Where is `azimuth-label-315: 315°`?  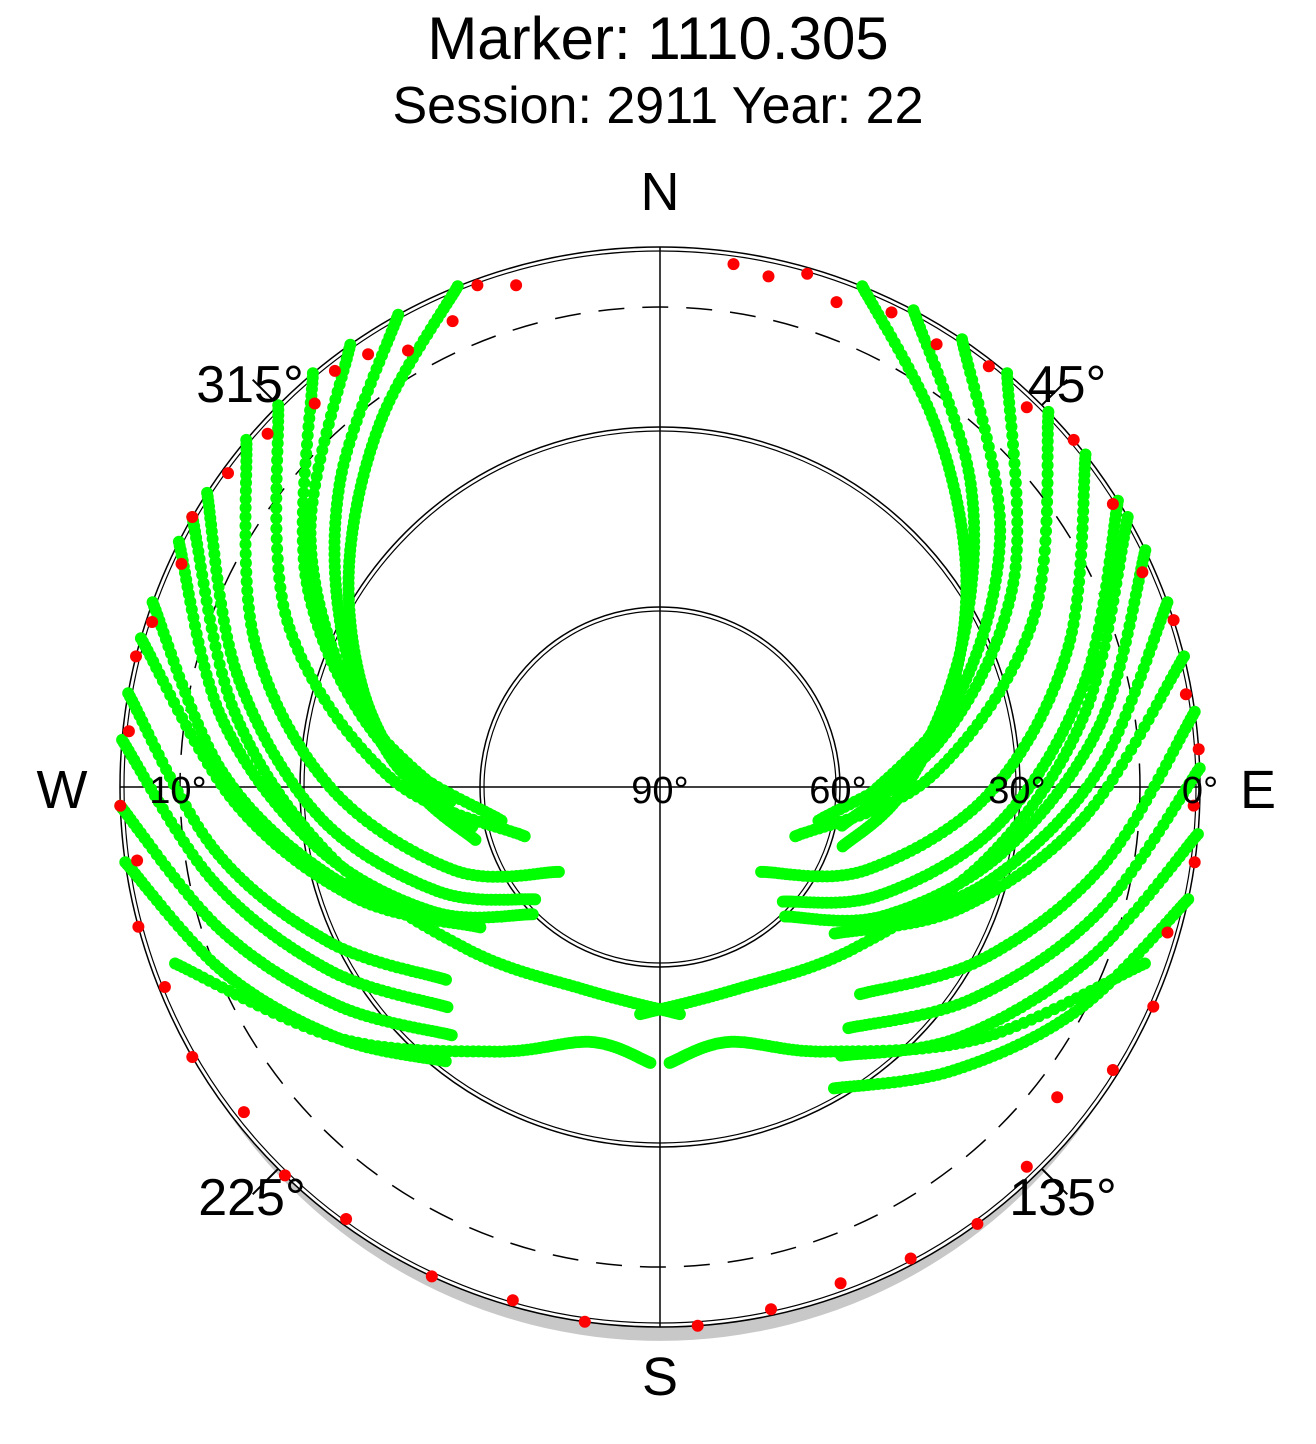 azimuth-label-315: 315° is located at coordinates (250, 385).